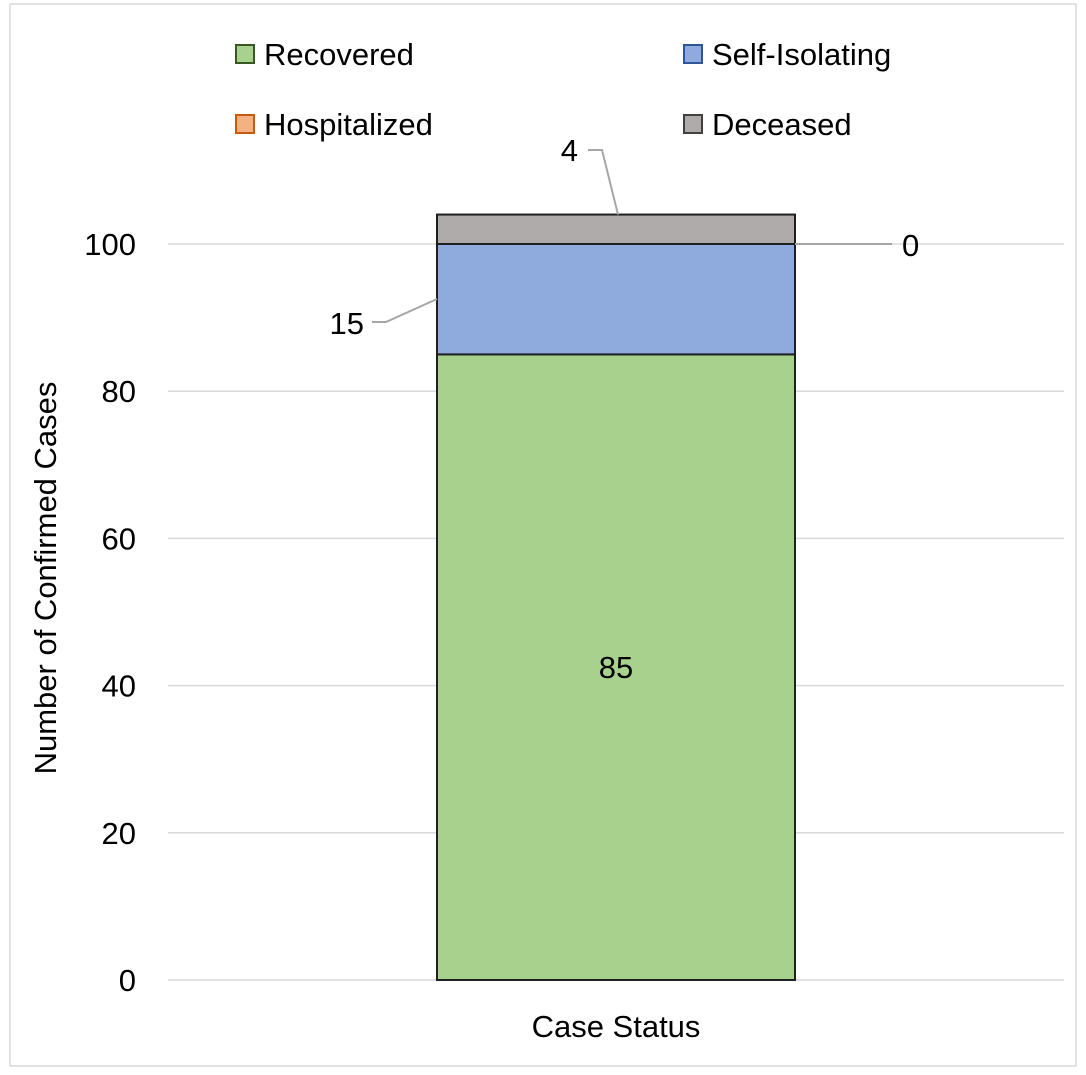  Describe the element at coordinates (119, 686) in the screenshot. I see `y-tick-label: 40` at that location.